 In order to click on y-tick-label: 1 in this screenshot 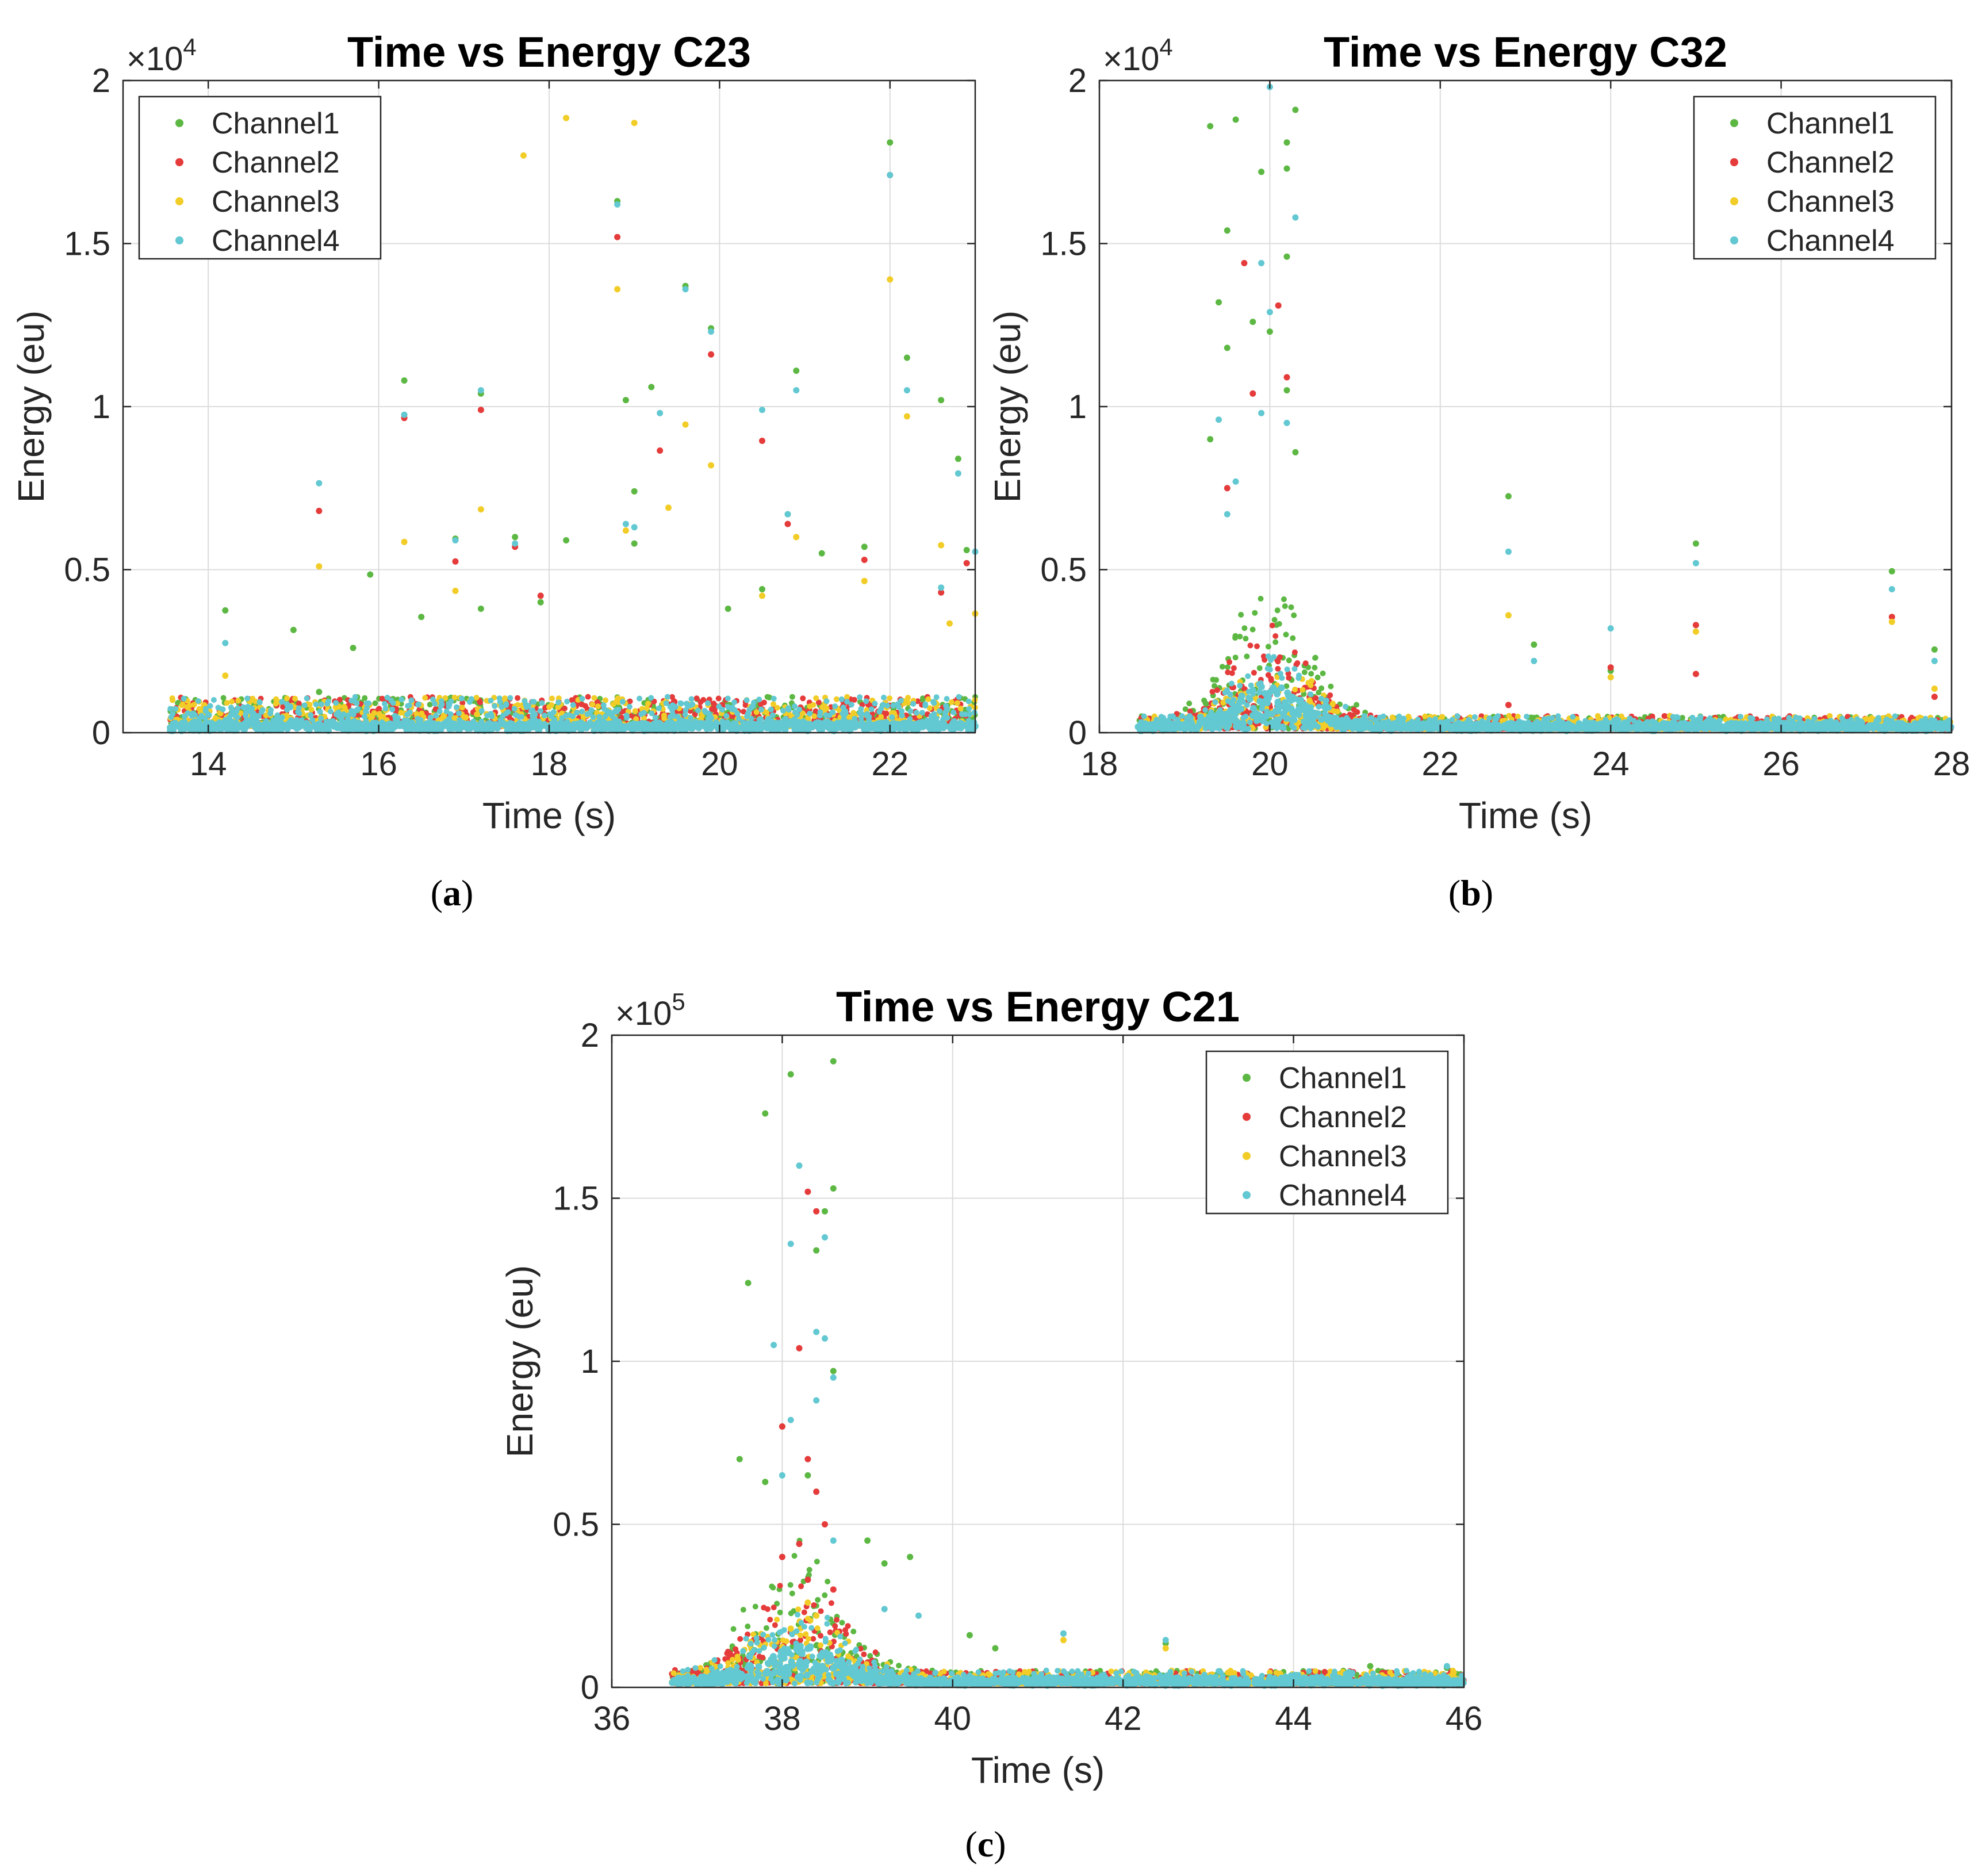, I will do `click(101, 407)`.